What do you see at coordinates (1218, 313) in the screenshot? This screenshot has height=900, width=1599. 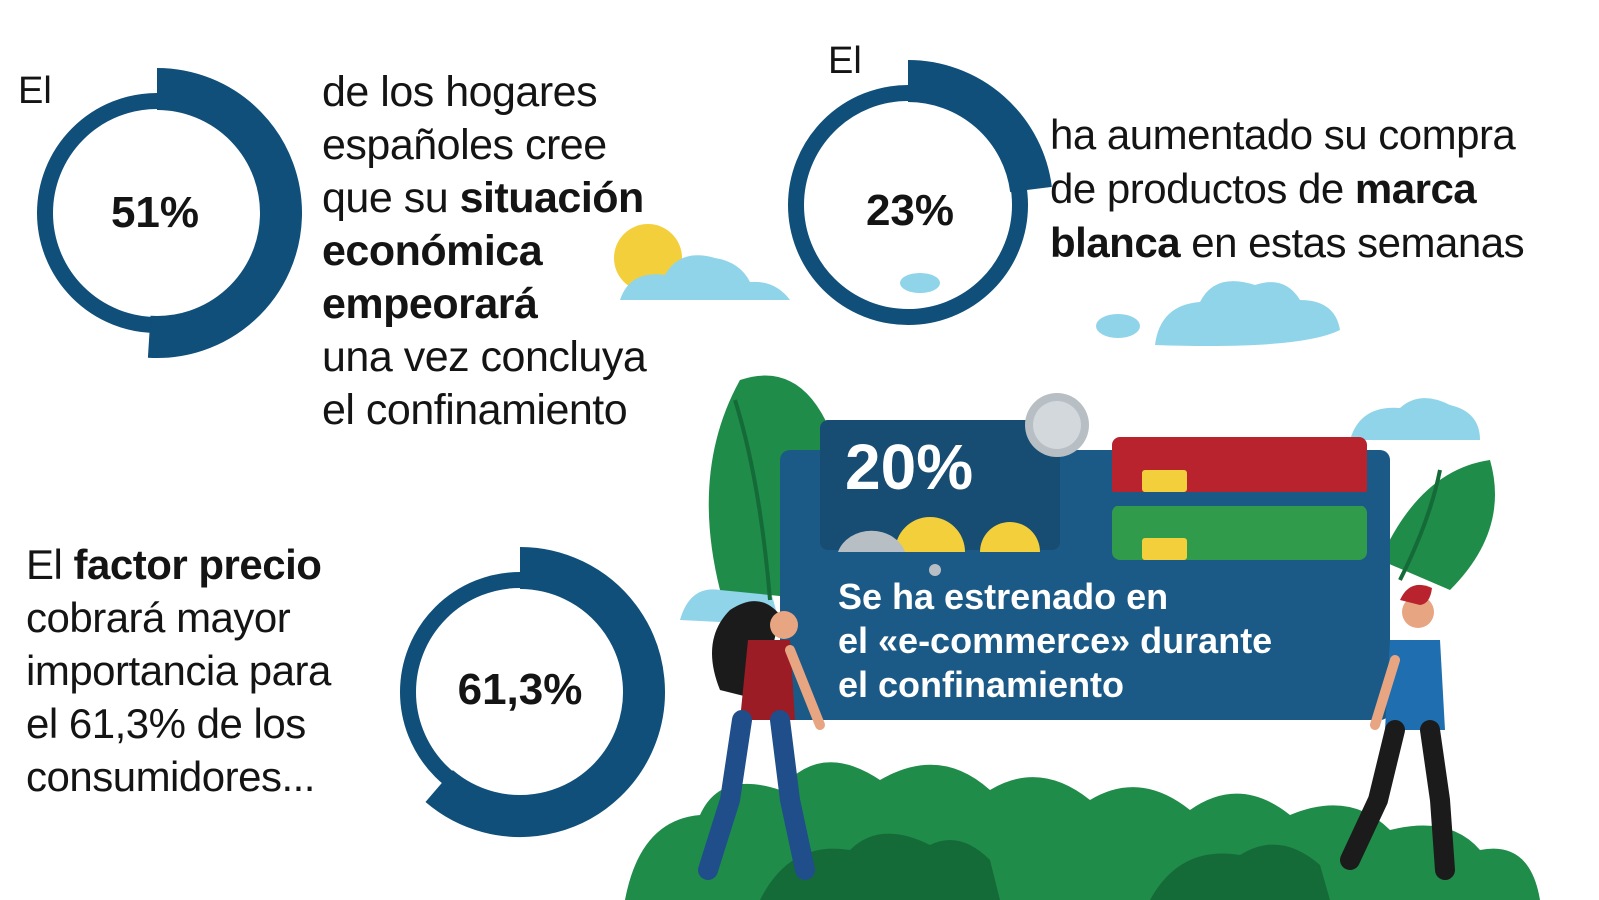 I see `cloud-right` at bounding box center [1218, 313].